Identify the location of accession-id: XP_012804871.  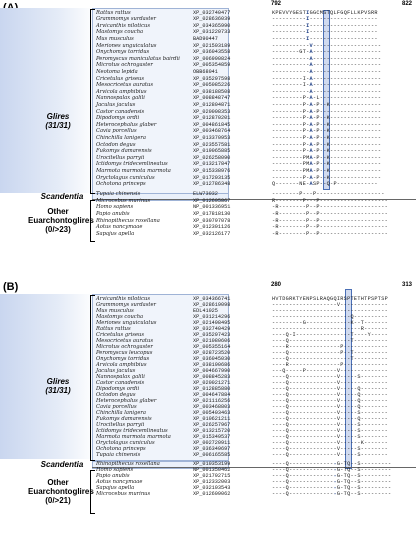
(212, 104).